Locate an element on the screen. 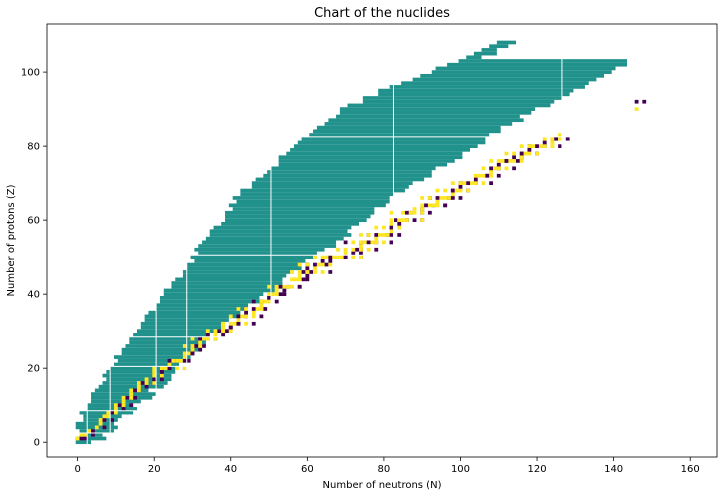  y-tick-label: 80 is located at coordinates (33, 147).